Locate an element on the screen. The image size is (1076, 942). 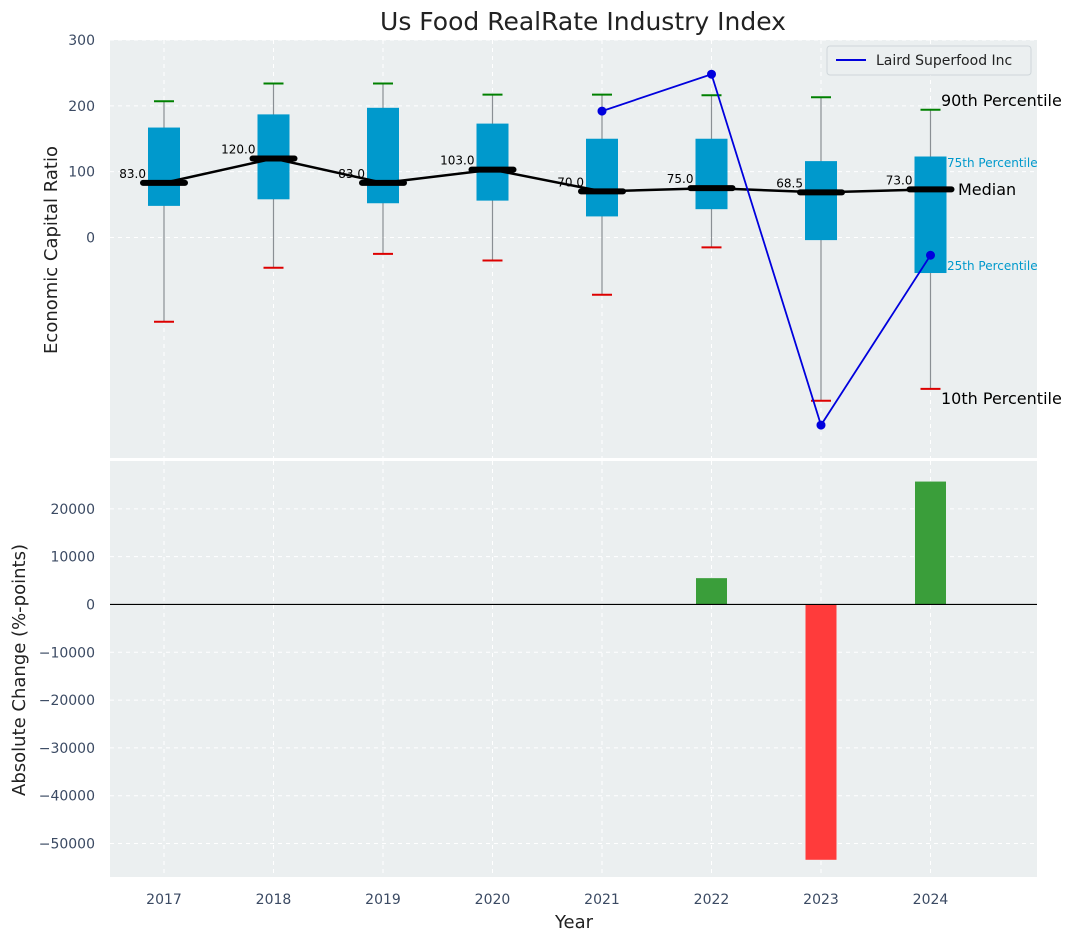
legend-box is located at coordinates (929, 60).